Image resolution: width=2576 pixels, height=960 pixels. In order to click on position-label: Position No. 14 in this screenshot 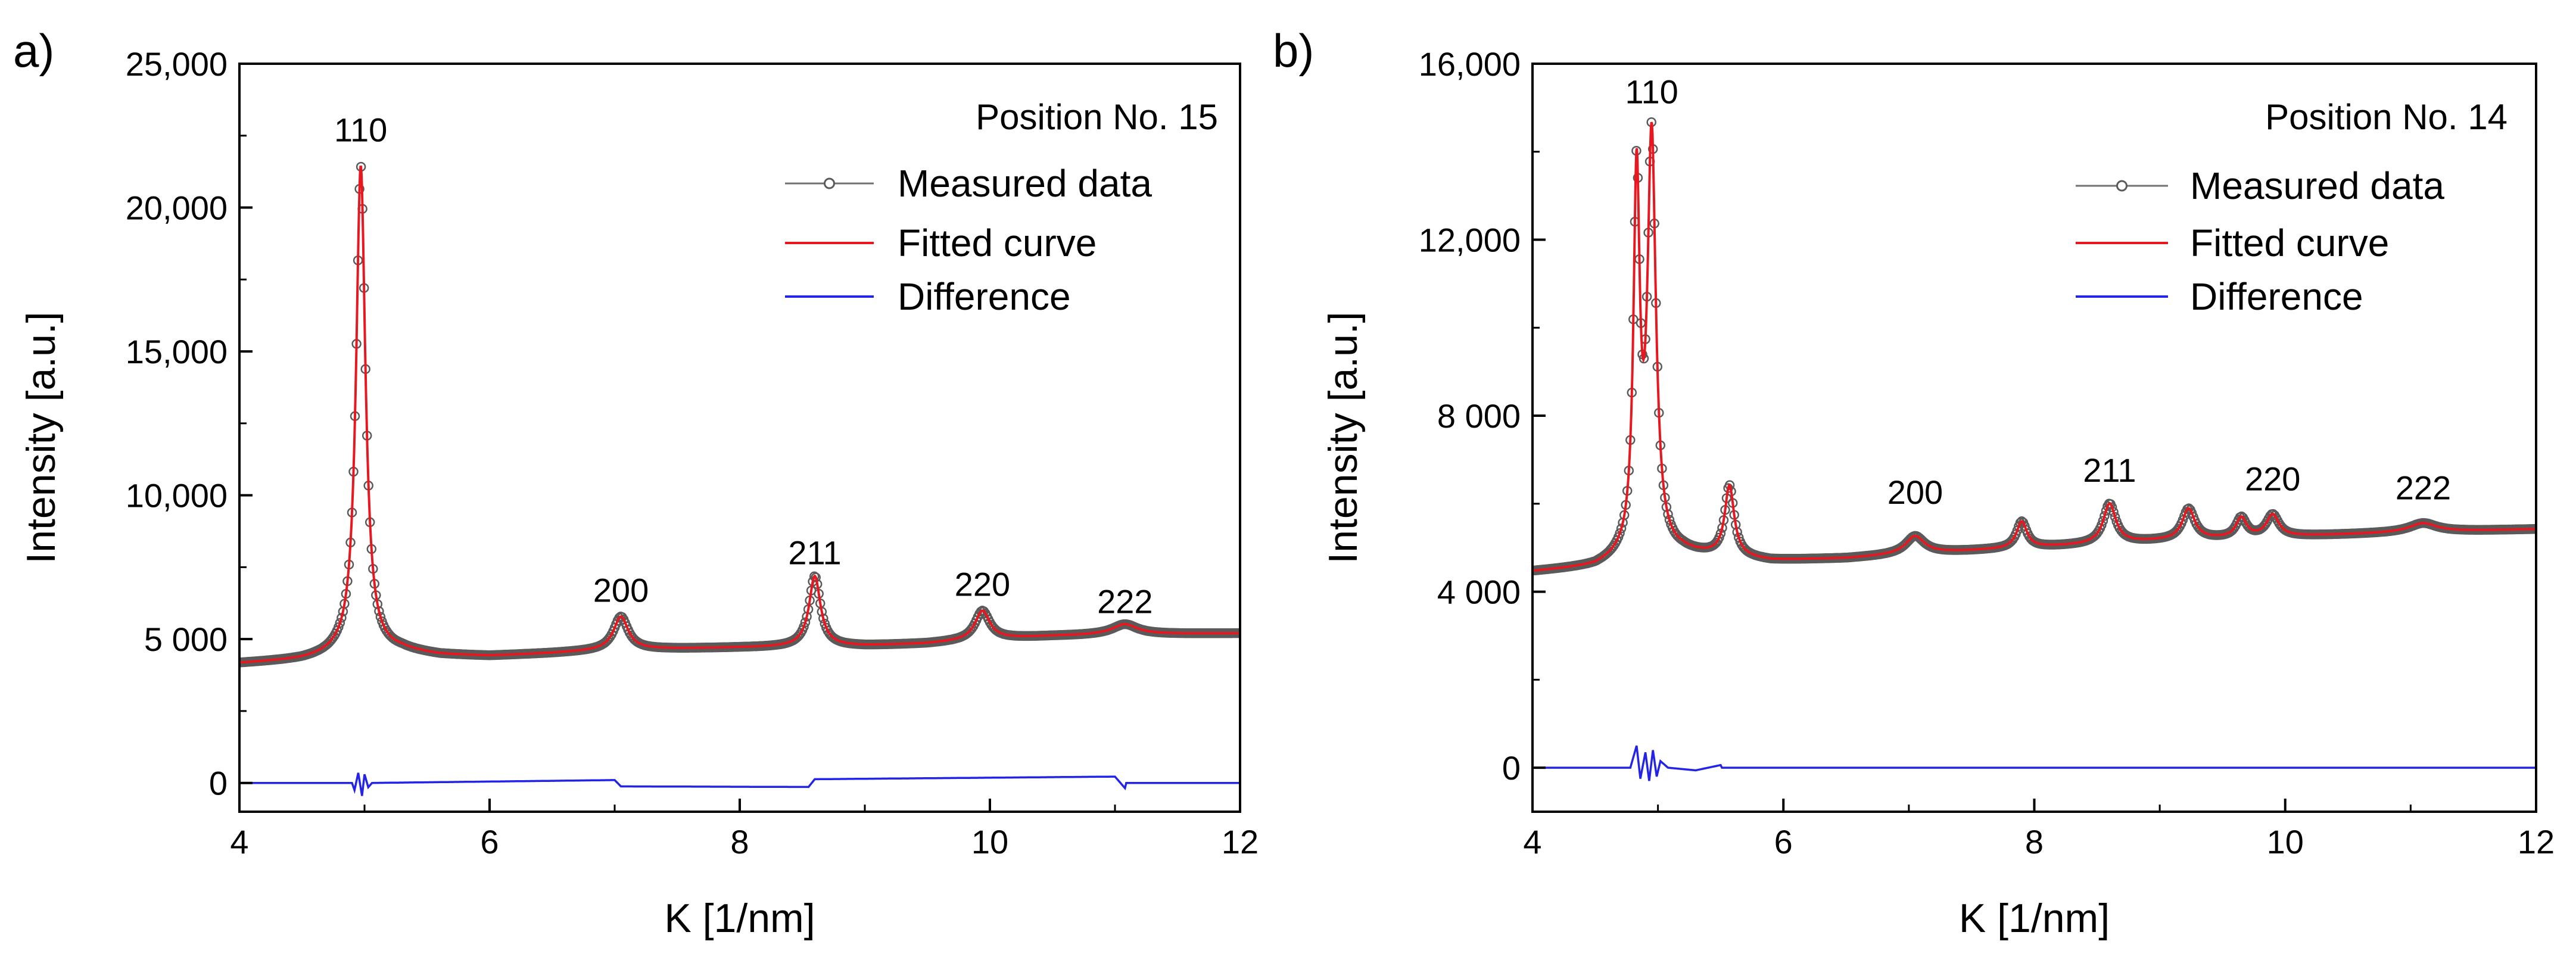, I will do `click(2386, 117)`.